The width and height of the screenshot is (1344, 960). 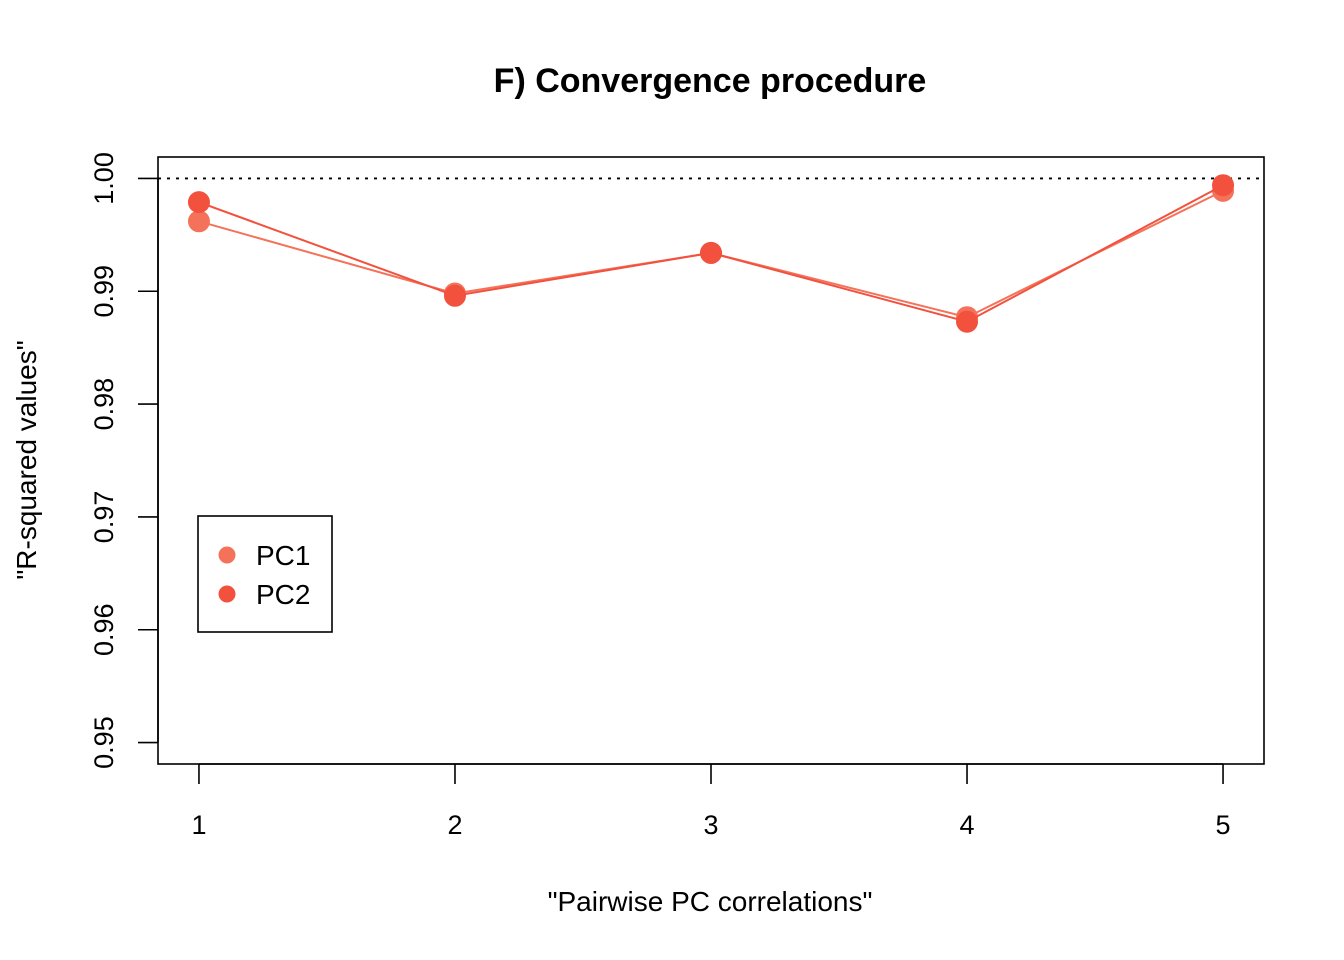 I want to click on x-tick-label: 1, so click(x=198, y=825).